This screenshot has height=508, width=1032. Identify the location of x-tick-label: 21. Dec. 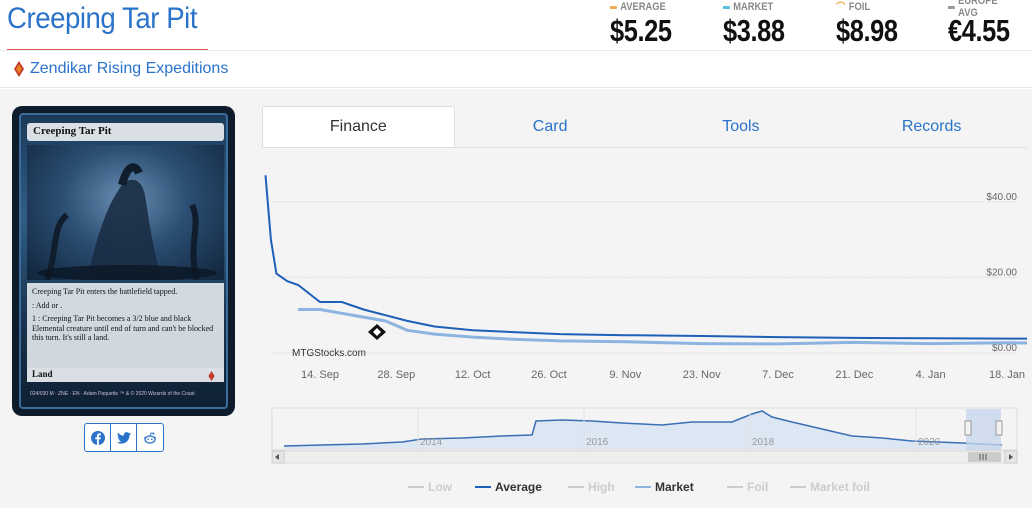
(854, 375).